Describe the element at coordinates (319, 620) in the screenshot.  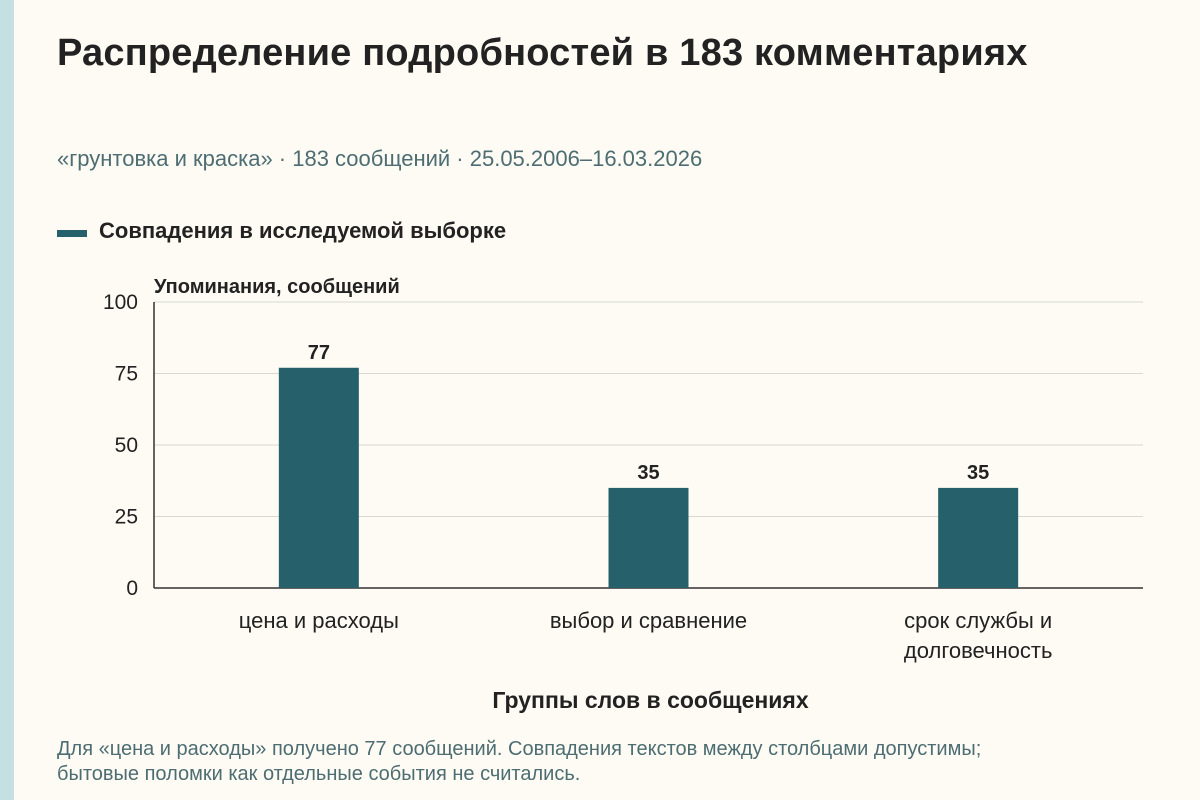
I see `x-tick-label: цена и расходы` at that location.